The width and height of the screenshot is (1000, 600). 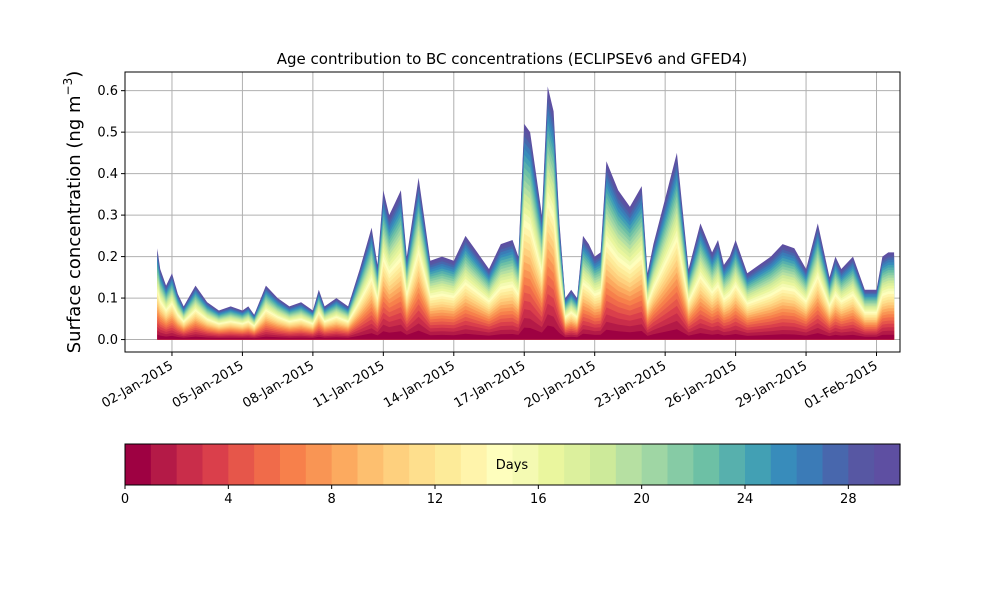 What do you see at coordinates (745, 499) in the screenshot?
I see `colorbar-tick-label: 24` at bounding box center [745, 499].